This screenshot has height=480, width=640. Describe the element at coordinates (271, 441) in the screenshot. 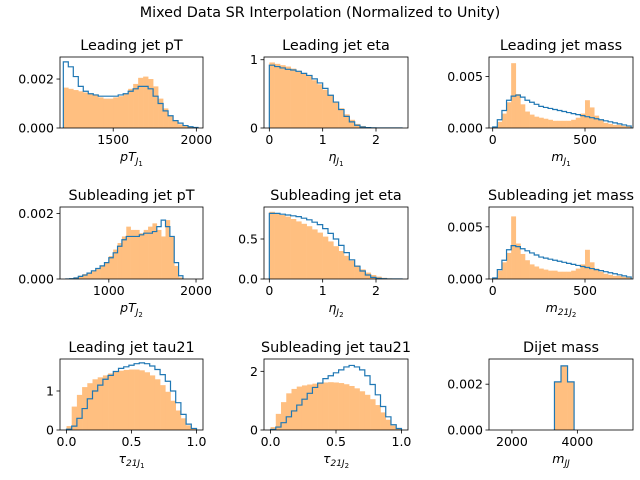

I see `x-tick-label: 0.0` at that location.